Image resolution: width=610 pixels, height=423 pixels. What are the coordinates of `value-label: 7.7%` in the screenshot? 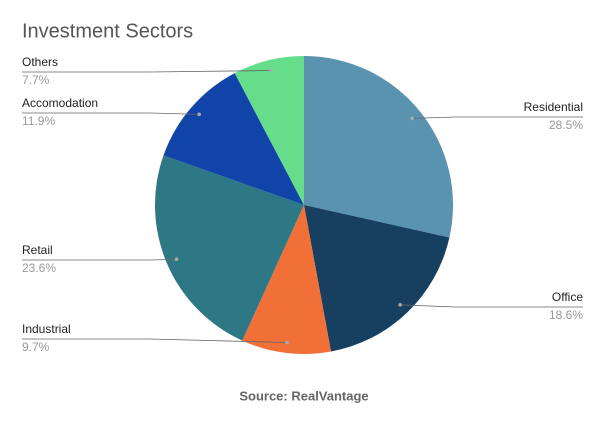 It's located at (36, 80).